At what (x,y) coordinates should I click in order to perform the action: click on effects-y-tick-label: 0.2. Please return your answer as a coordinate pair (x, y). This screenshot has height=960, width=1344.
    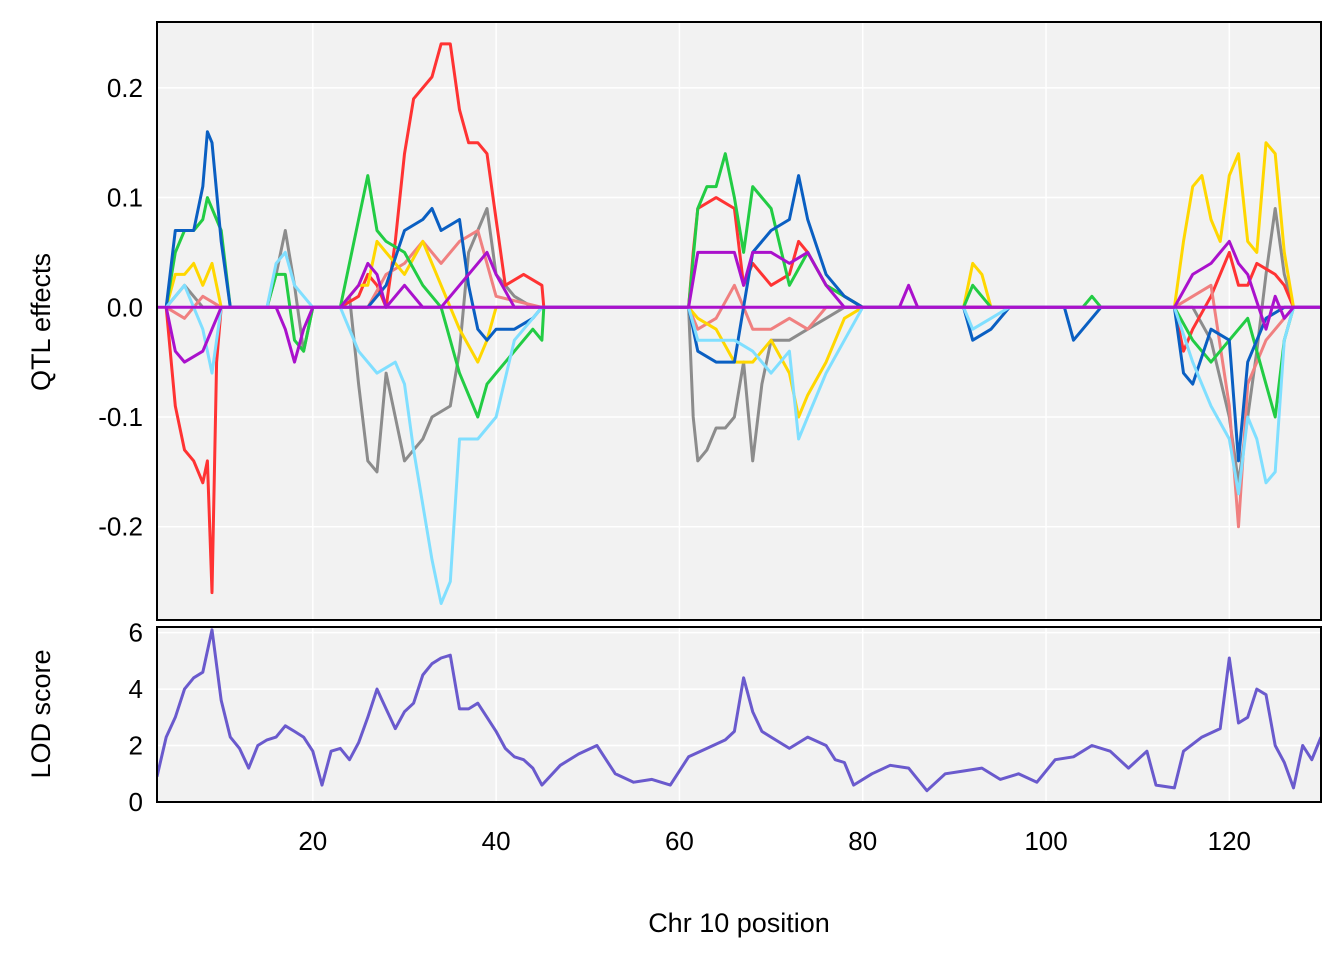
    Looking at the image, I should click on (125, 88).